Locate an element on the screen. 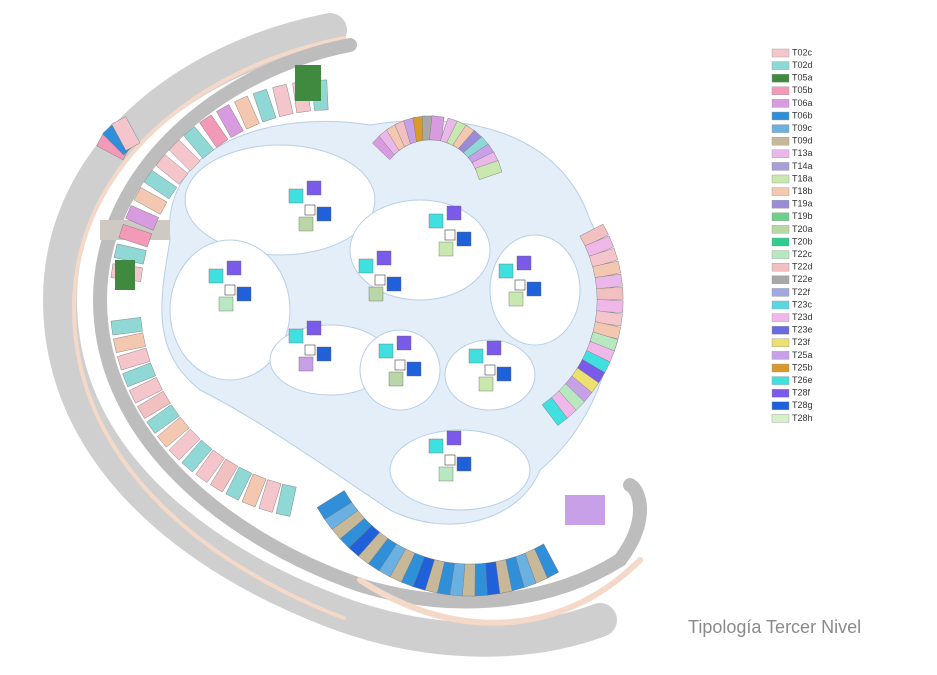 The width and height of the screenshot is (937, 675). legend-label: T05b is located at coordinates (802, 90).